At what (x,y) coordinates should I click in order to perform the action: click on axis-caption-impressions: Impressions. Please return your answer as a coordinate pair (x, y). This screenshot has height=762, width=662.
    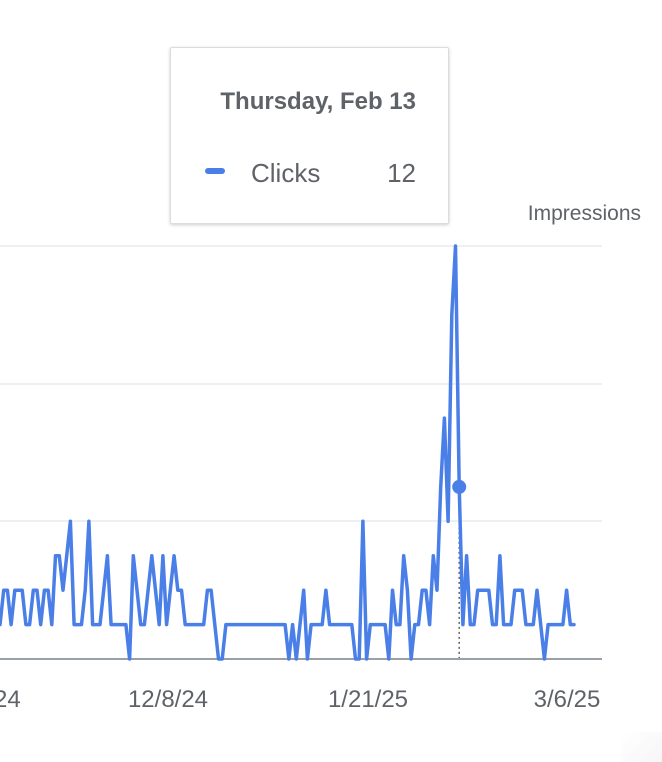
    Looking at the image, I should click on (584, 213).